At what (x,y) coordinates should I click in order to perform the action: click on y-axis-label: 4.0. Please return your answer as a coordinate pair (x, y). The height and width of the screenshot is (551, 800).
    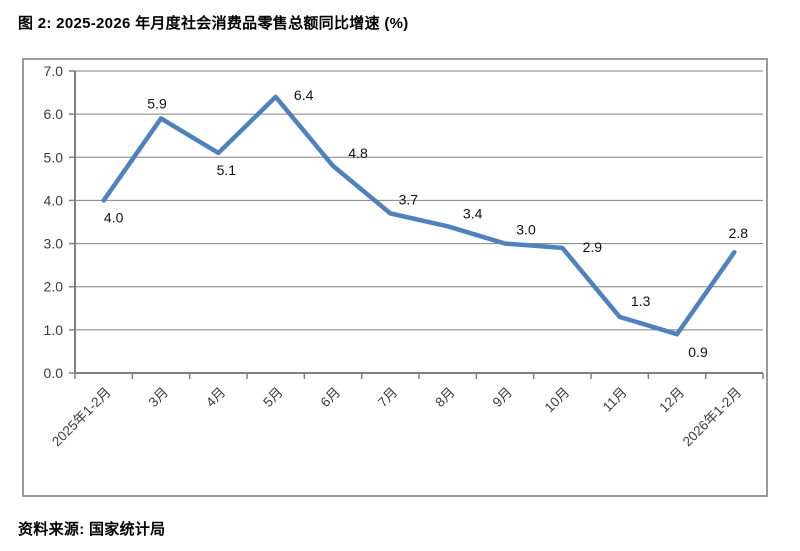
    Looking at the image, I should click on (54, 200).